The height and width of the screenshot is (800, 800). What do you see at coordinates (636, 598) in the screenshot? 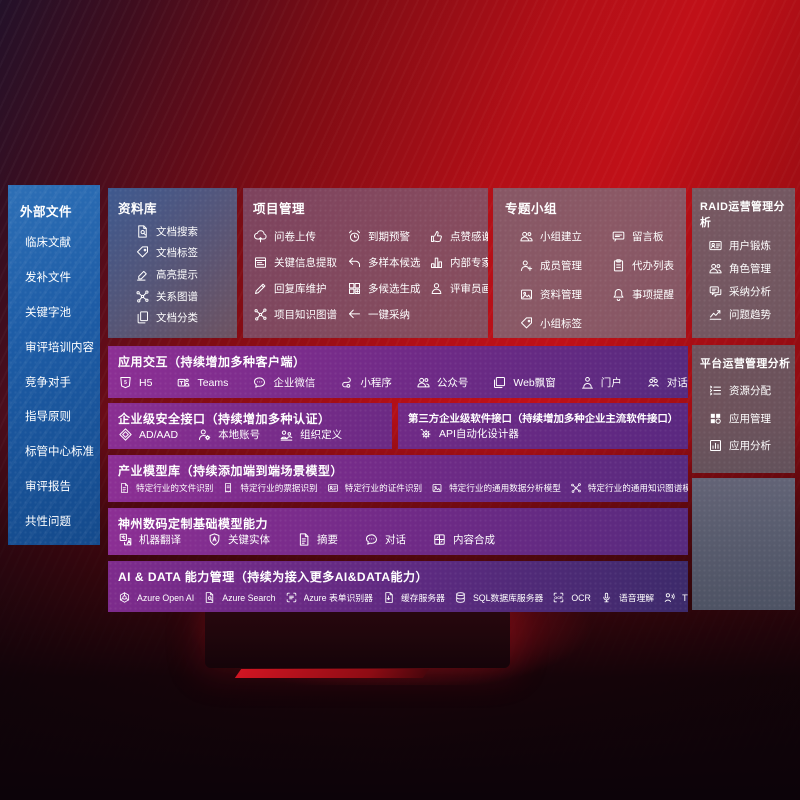
I see `feature-label: 语音理解` at bounding box center [636, 598].